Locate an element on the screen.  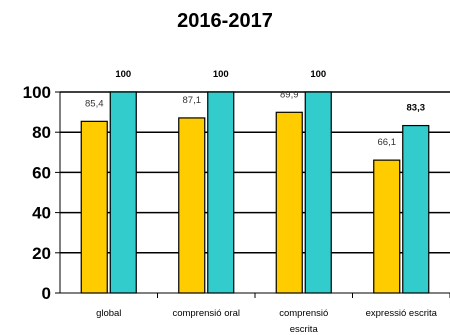
y-tick-label: 40 is located at coordinates (41, 213).